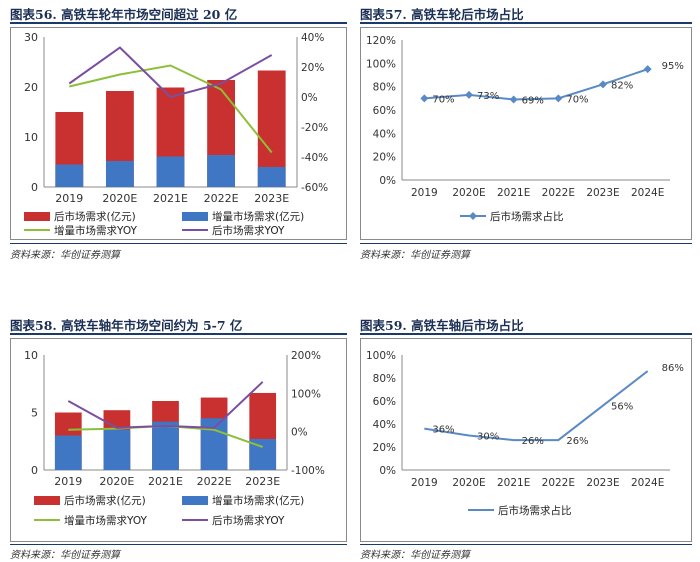  What do you see at coordinates (126, 325) in the screenshot?
I see `chart-title: 图表58. 高铁车轴年市场空间约为 5-7 亿` at bounding box center [126, 325].